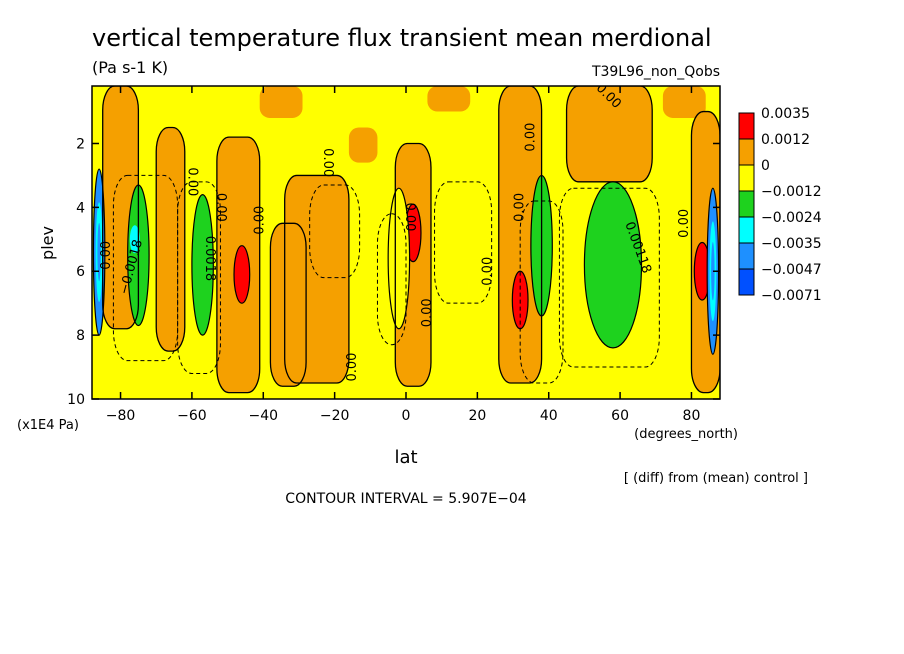 The height and width of the screenshot is (654, 904). What do you see at coordinates (209, 259) in the screenshot?
I see `contour-label: 0.0018` at bounding box center [209, 259].